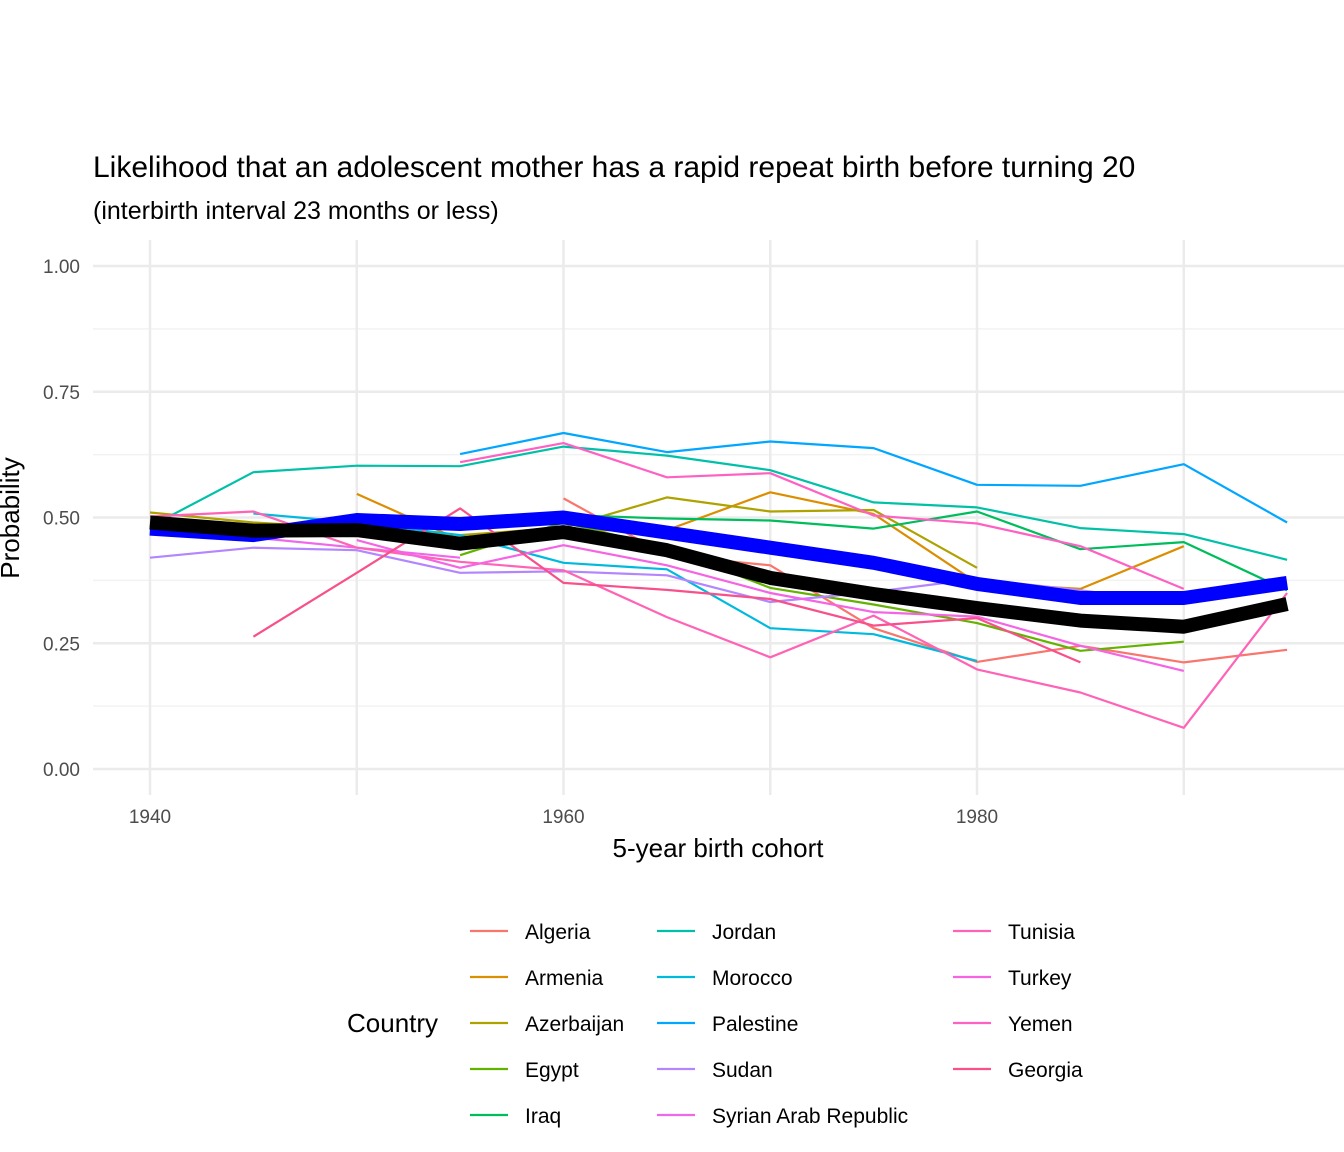 The height and width of the screenshot is (1152, 1344). I want to click on chart-subtitle: (interbirth interval 23 months or less), so click(296, 211).